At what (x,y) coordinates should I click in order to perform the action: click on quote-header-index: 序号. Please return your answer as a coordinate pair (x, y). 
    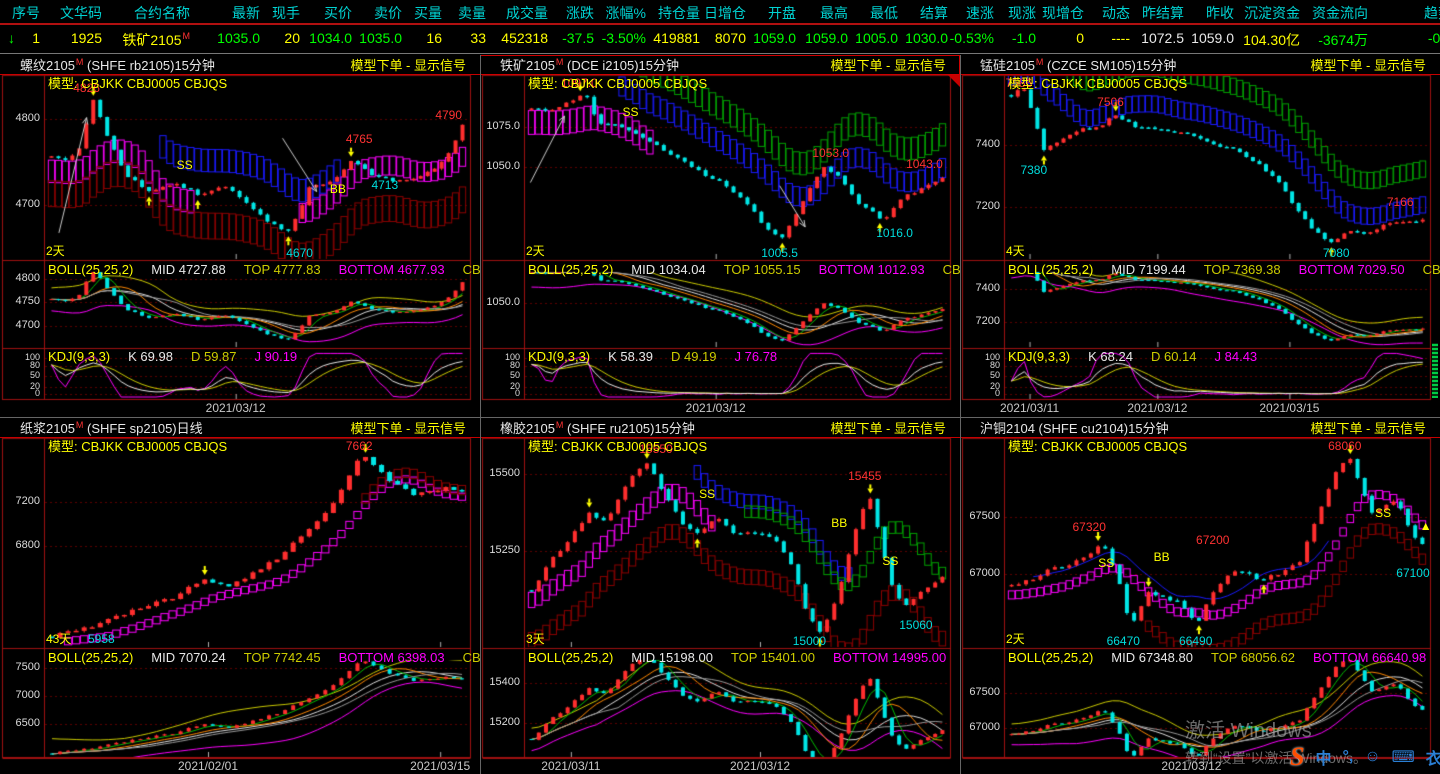
    Looking at the image, I should click on (26, 13).